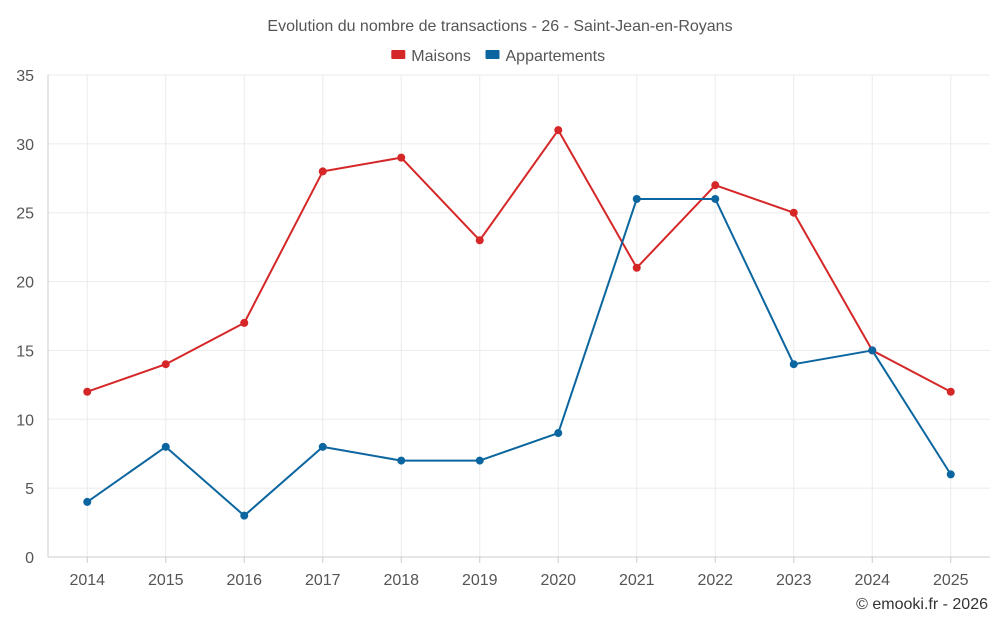 This screenshot has width=1000, height=625. What do you see at coordinates (558, 580) in the screenshot?
I see `x-tick-label: 2020` at bounding box center [558, 580].